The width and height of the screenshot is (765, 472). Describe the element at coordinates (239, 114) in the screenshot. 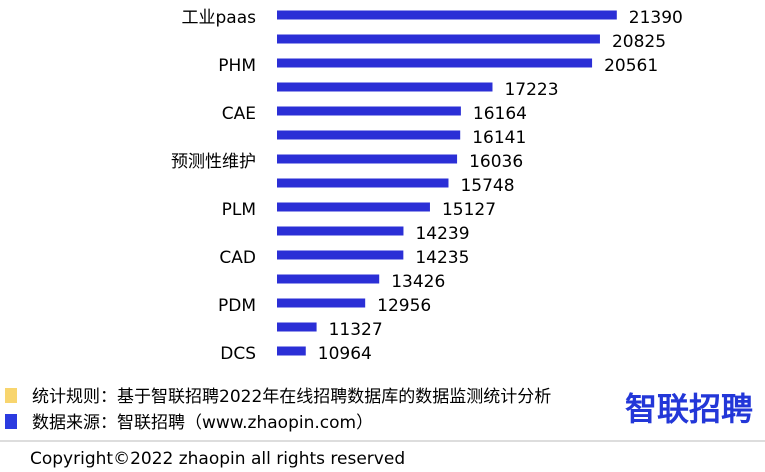

I see `y-tick-label: CAE` at that location.